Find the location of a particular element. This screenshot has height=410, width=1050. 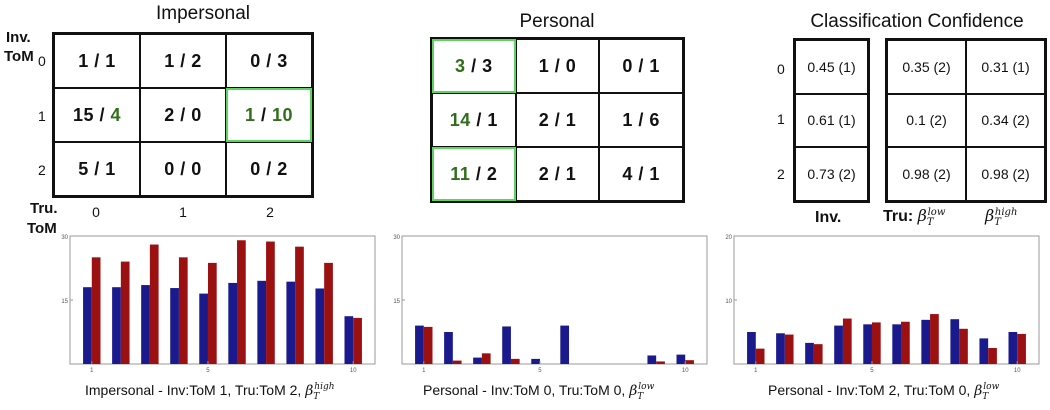

matrix-cell: 0 / 3 is located at coordinates (269, 61).